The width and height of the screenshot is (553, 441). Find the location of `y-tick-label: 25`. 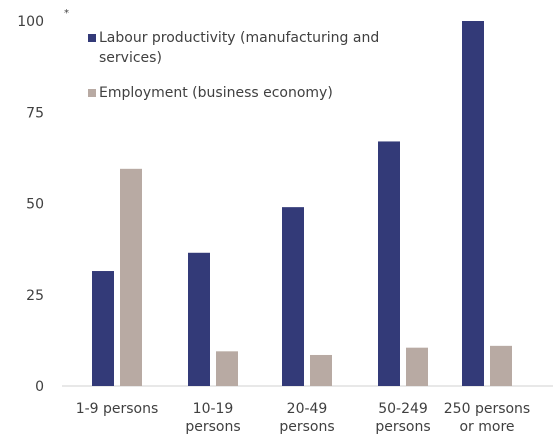

y-tick-label: 25 is located at coordinates (35, 296).